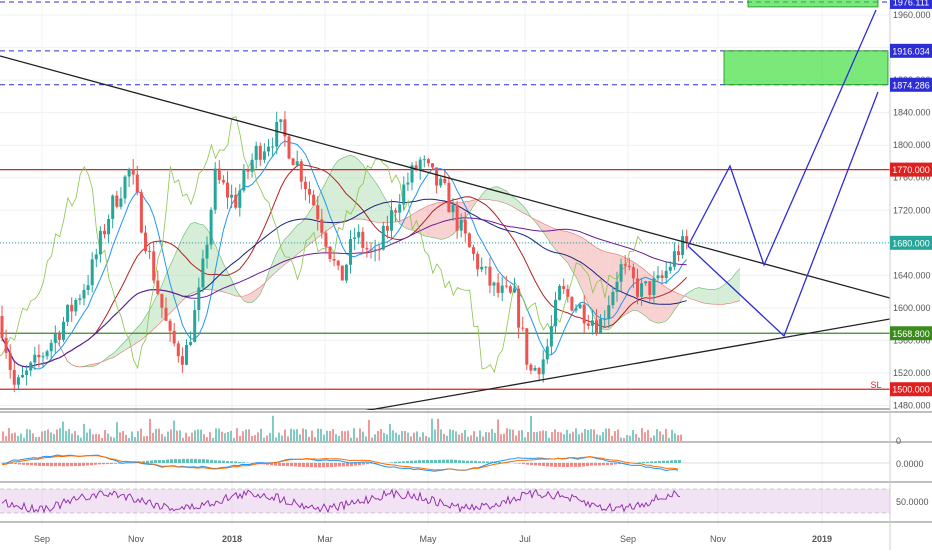 The height and width of the screenshot is (555, 932). I want to click on rsi-tick-label: 50.0000, so click(912, 502).